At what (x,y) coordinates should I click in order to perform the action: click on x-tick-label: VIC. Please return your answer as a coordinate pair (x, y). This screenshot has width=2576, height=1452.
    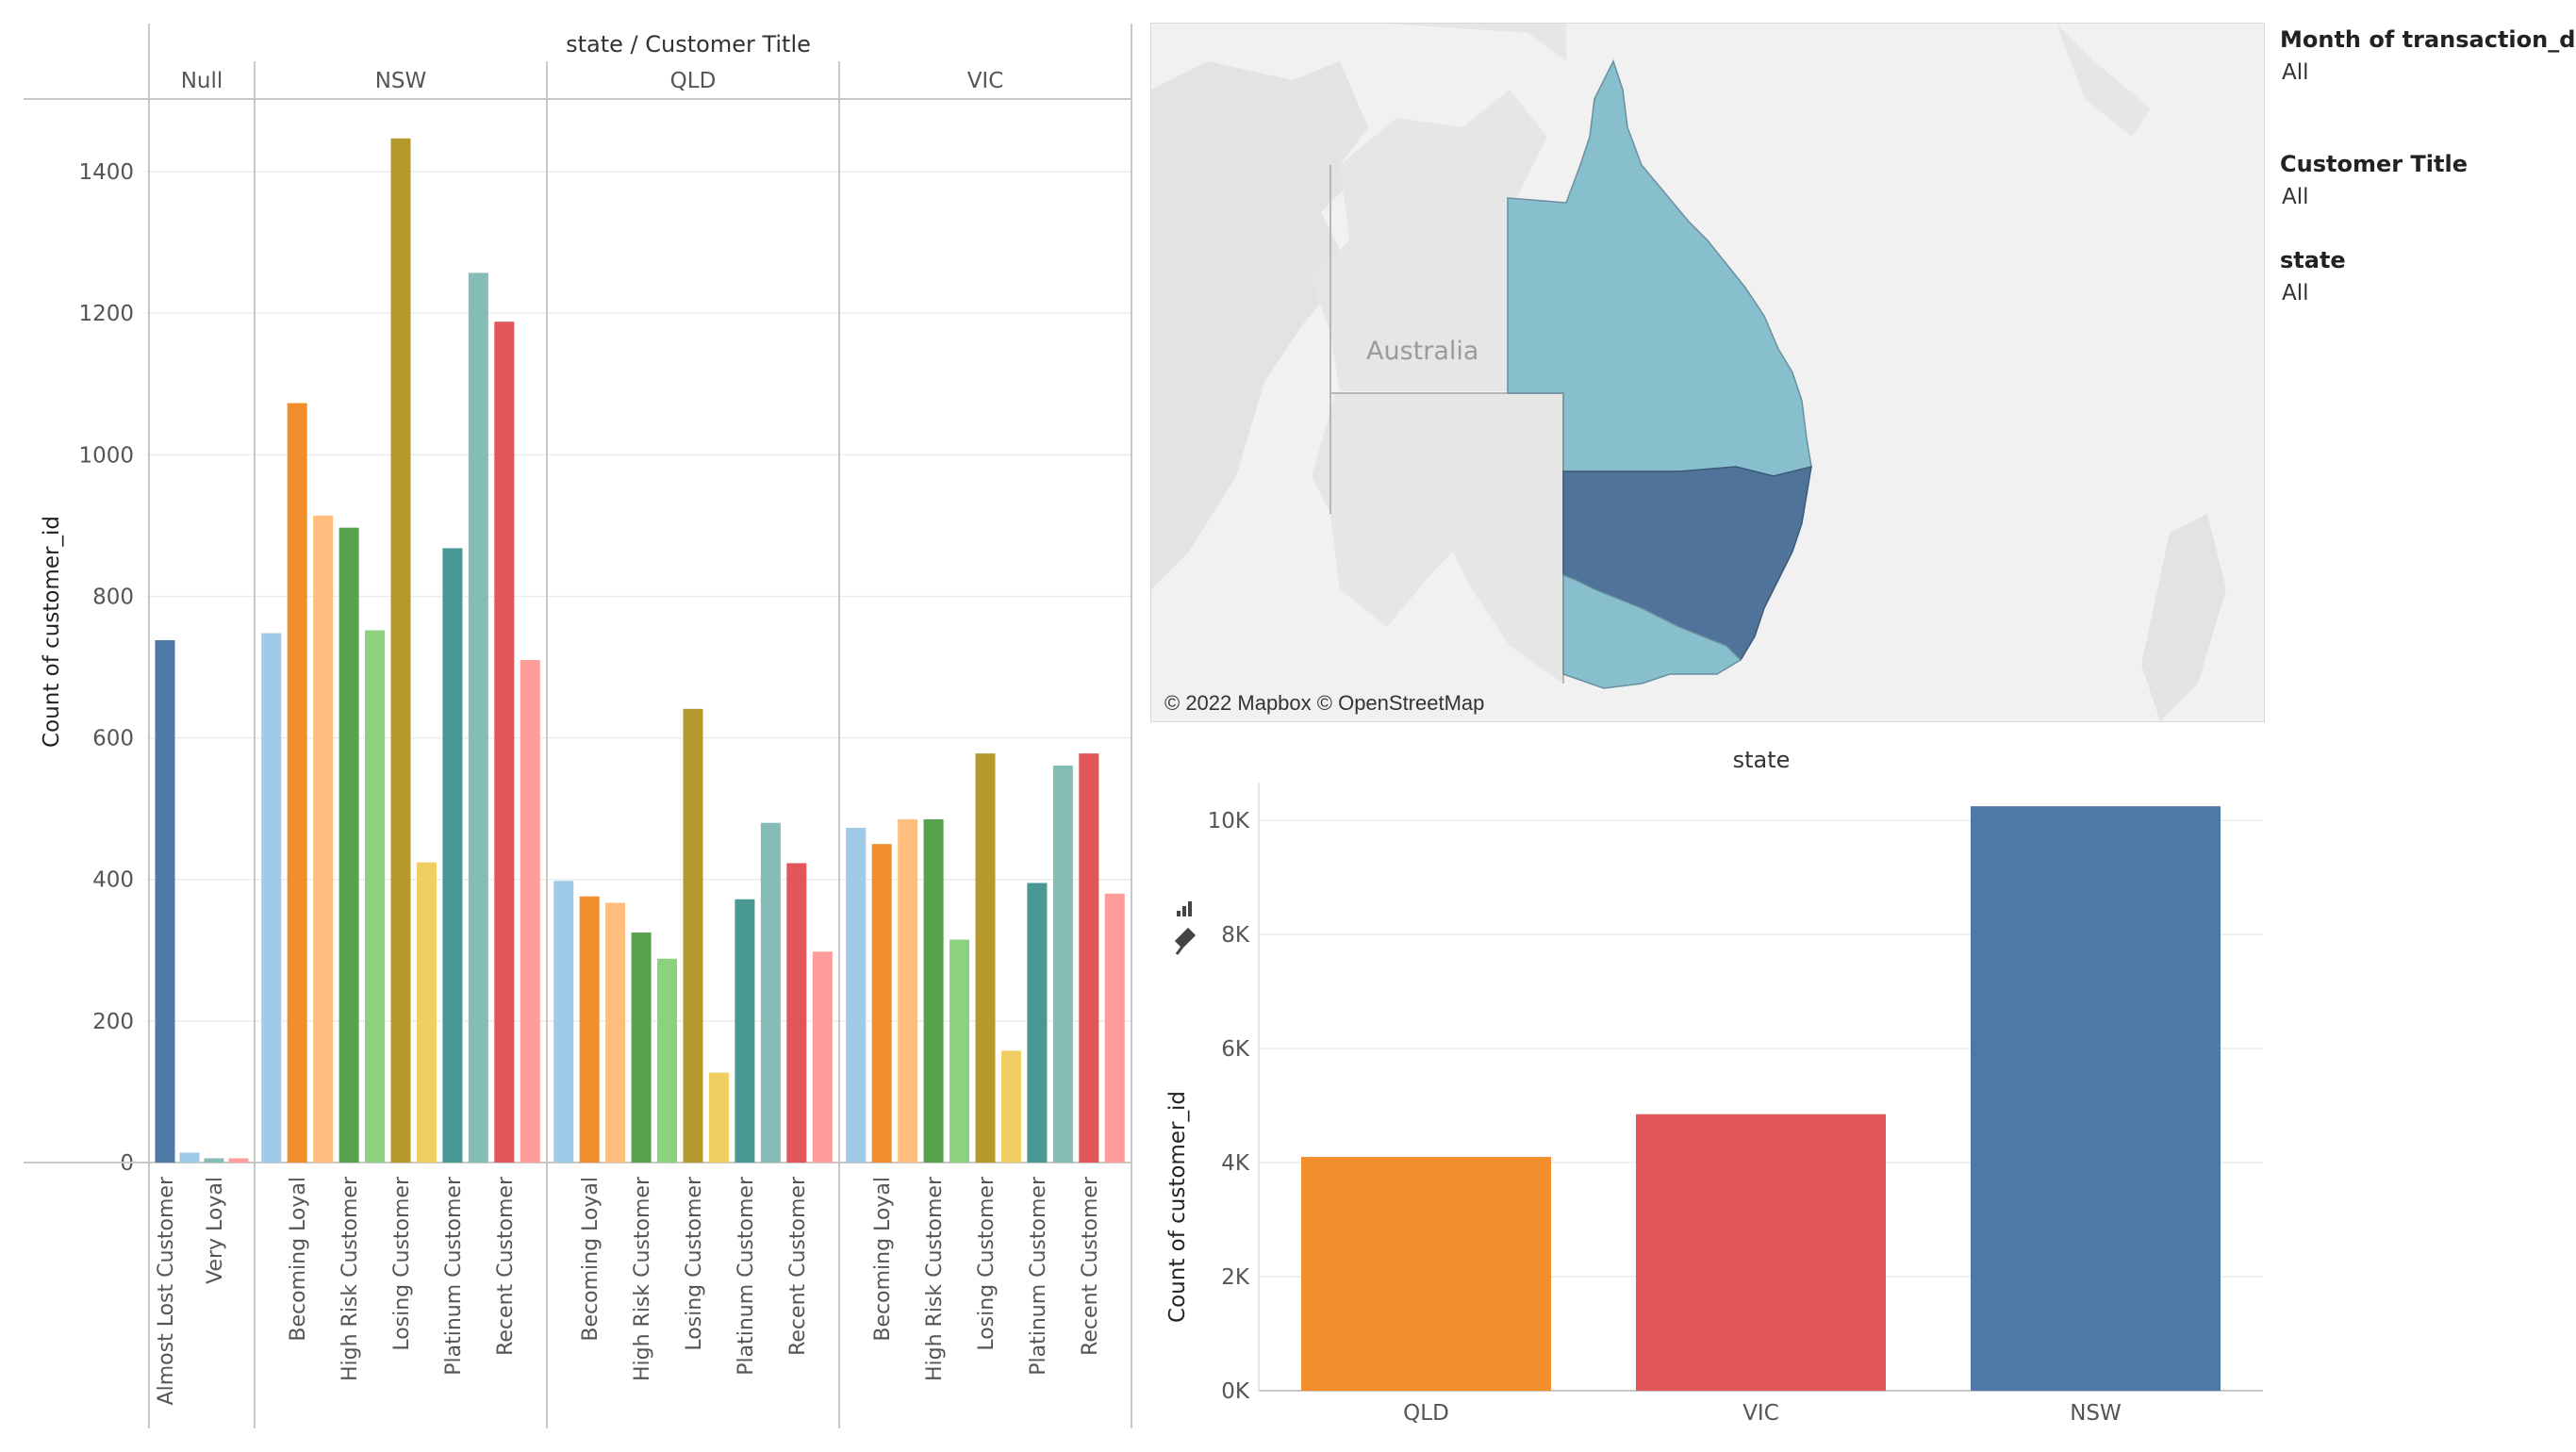
    Looking at the image, I should click on (1760, 1413).